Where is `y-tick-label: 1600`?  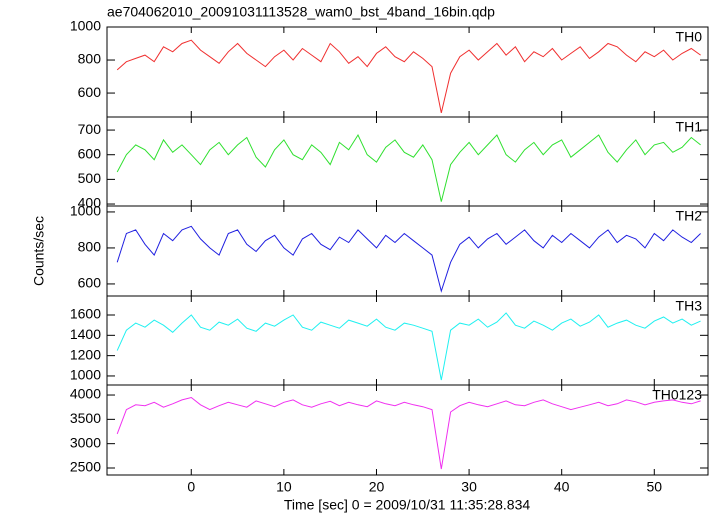 y-tick-label: 1600 is located at coordinates (85, 314).